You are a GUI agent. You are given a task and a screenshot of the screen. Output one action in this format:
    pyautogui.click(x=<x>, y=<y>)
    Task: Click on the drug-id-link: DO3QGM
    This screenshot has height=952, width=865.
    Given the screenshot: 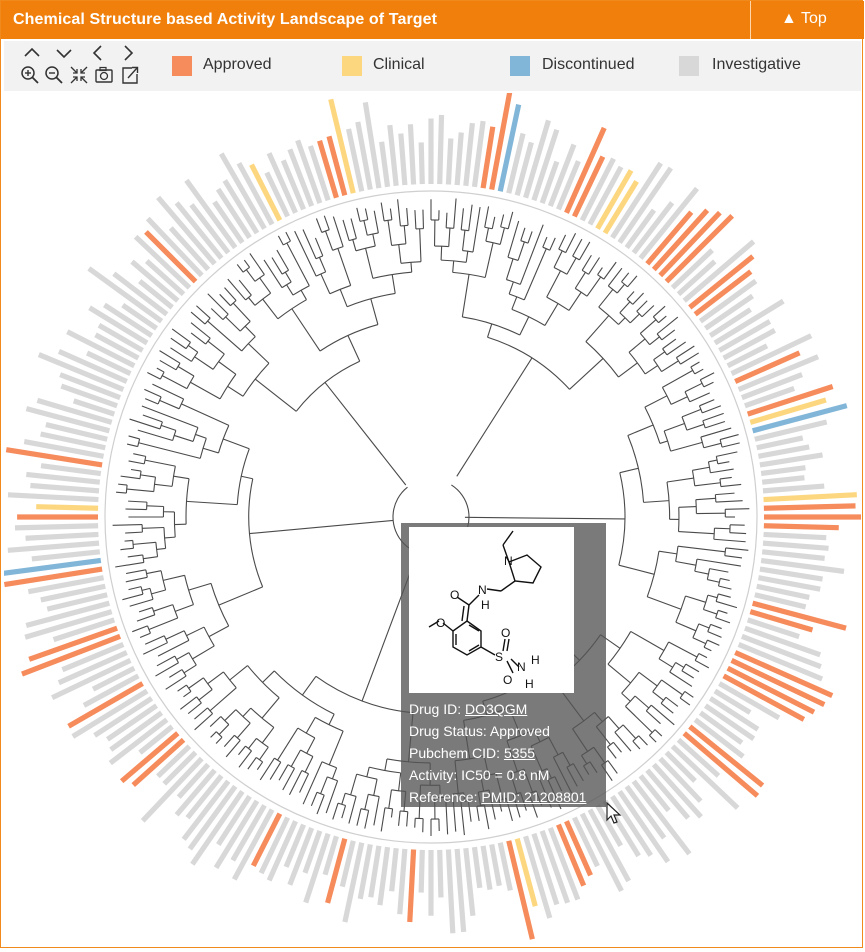 What is the action you would take?
    pyautogui.click(x=496, y=709)
    